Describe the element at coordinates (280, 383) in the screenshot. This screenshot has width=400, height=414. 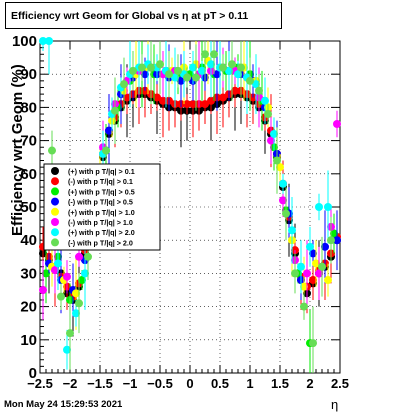
I see `x-tick-label: 1.5` at that location.